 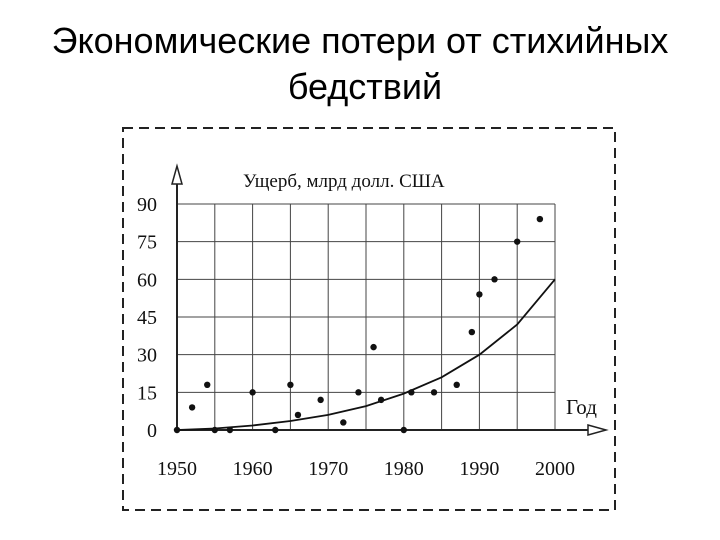 I want to click on y-axis-arrow, so click(x=177, y=174).